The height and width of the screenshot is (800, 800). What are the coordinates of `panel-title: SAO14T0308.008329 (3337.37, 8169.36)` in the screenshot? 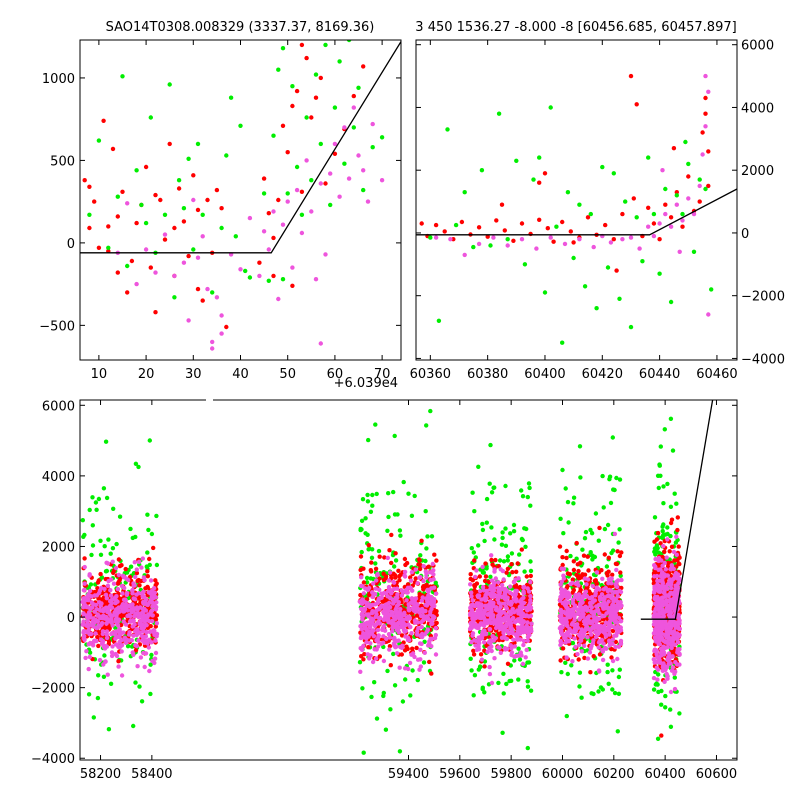 It's located at (240, 27).